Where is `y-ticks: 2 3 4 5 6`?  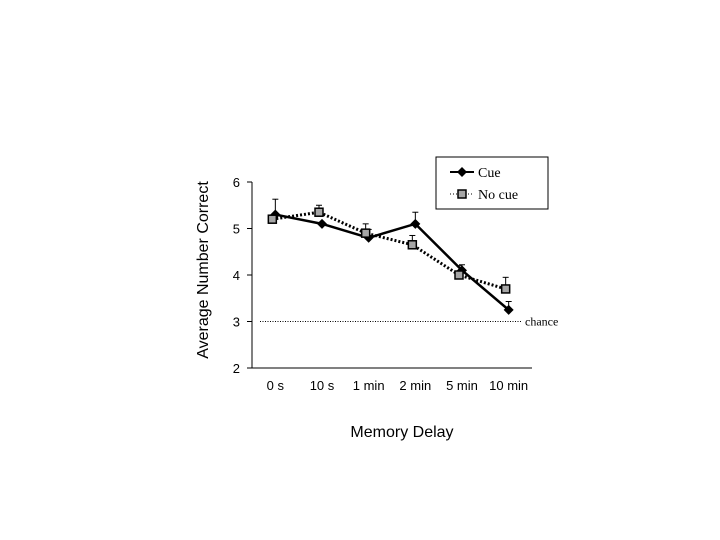 y-ticks: 2 3 4 5 6 is located at coordinates (242, 275).